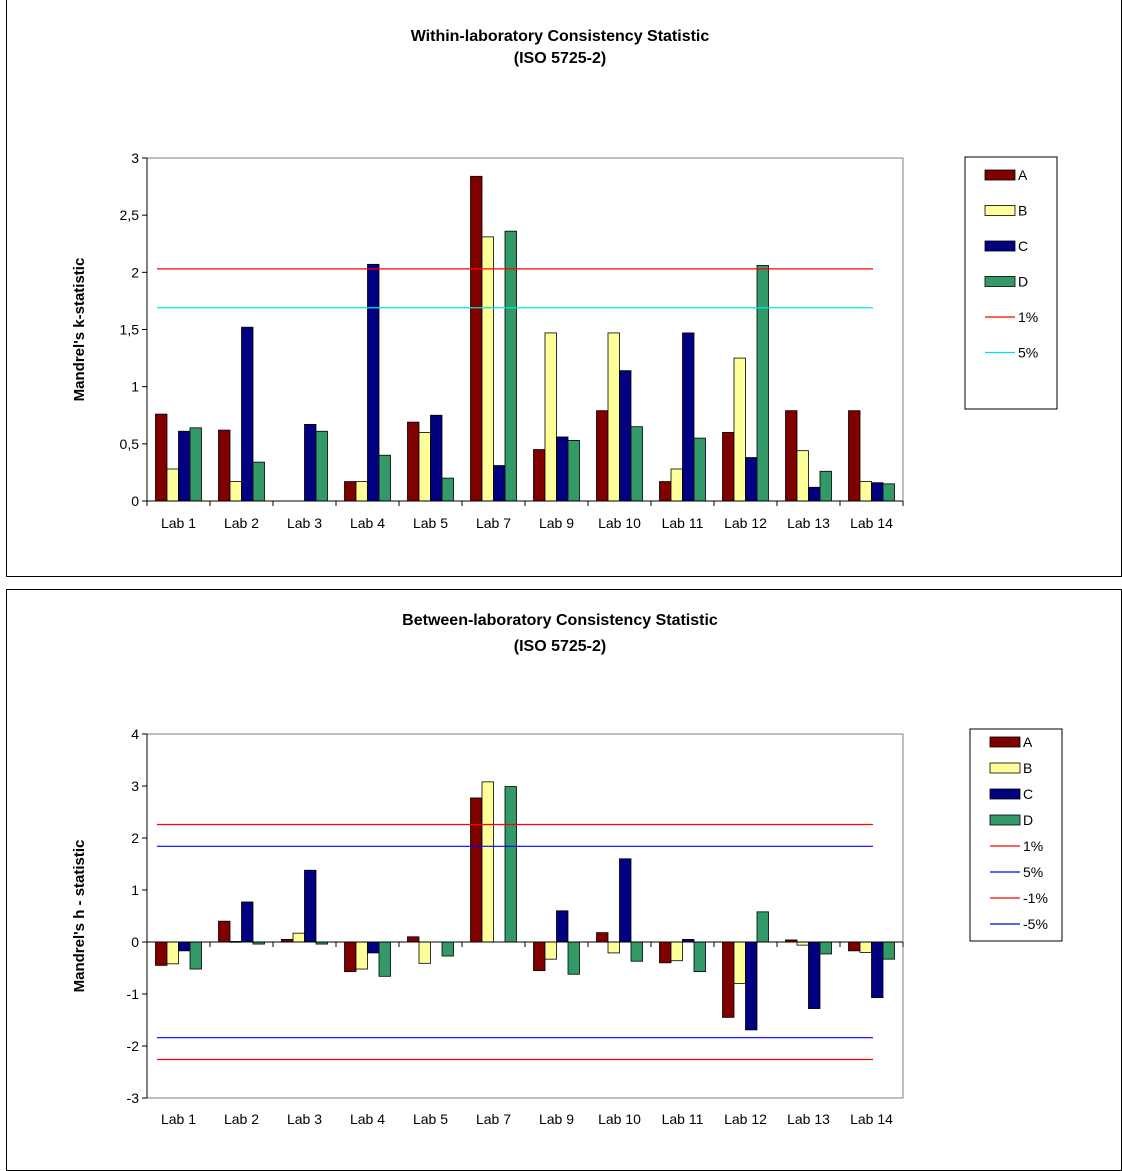  I want to click on bar-lab-12-d, so click(762, 927).